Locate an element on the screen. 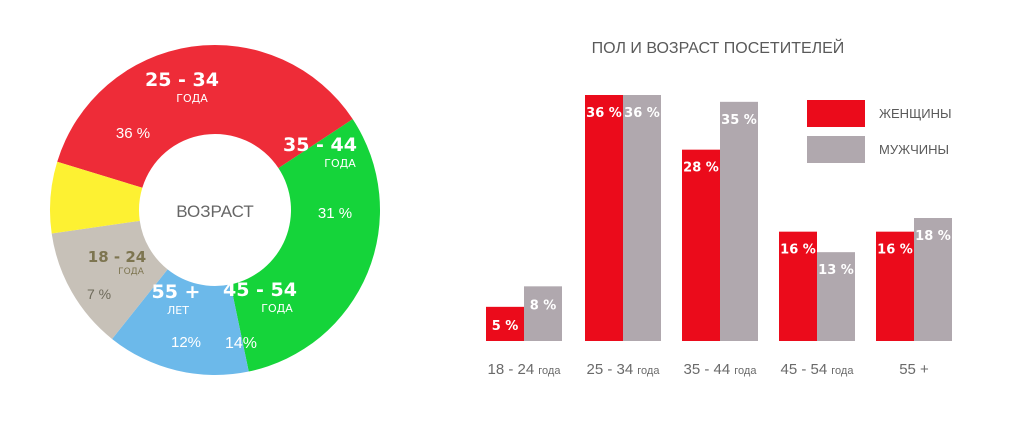 The image size is (1024, 429). bar-value-label: 13 % is located at coordinates (836, 270).